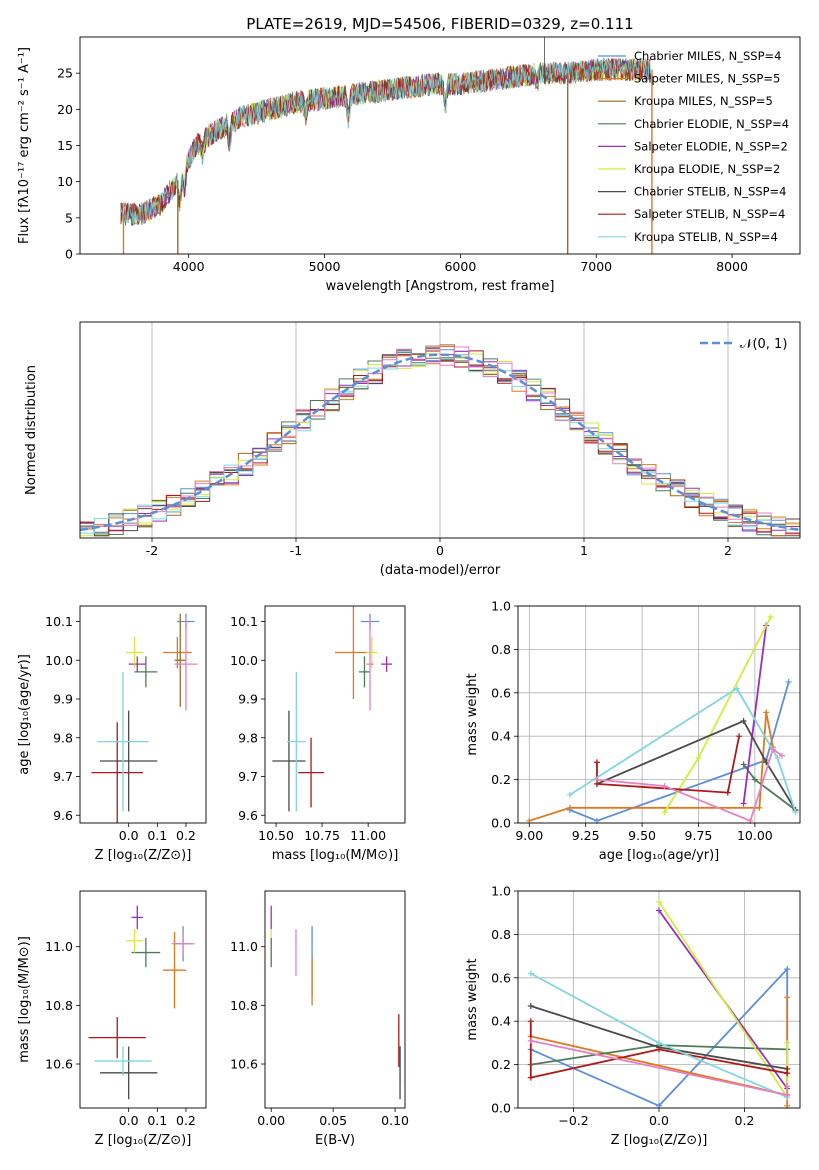  What do you see at coordinates (707, 79) in the screenshot?
I see `legend-label: Salpeter MILES, N_SSP=5` at bounding box center [707, 79].